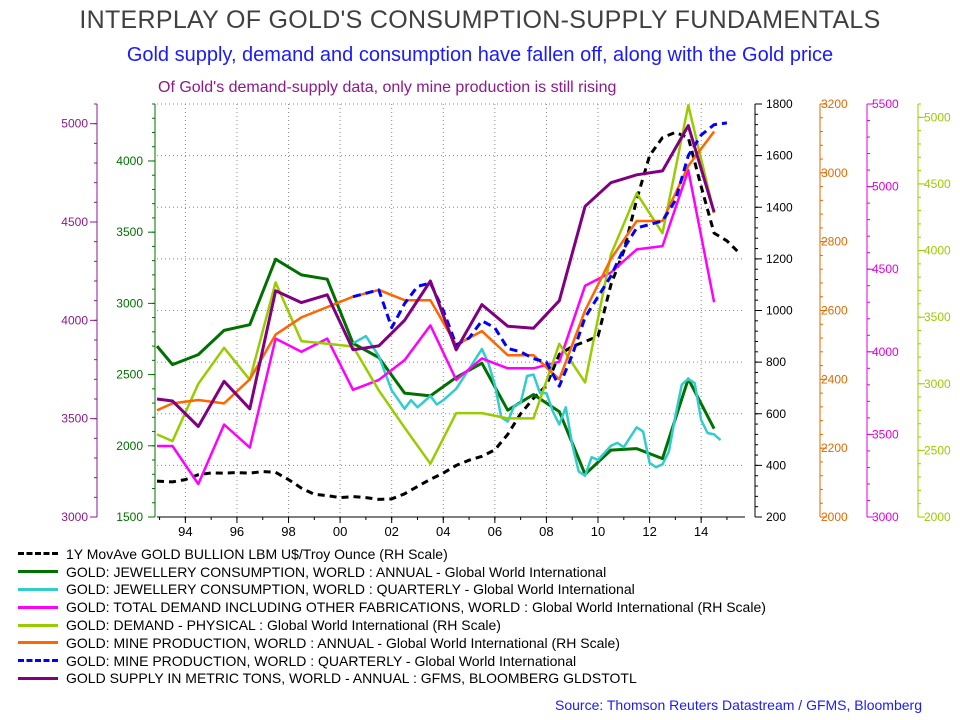  I want to click on price-tick-label: 400, so click(776, 465).